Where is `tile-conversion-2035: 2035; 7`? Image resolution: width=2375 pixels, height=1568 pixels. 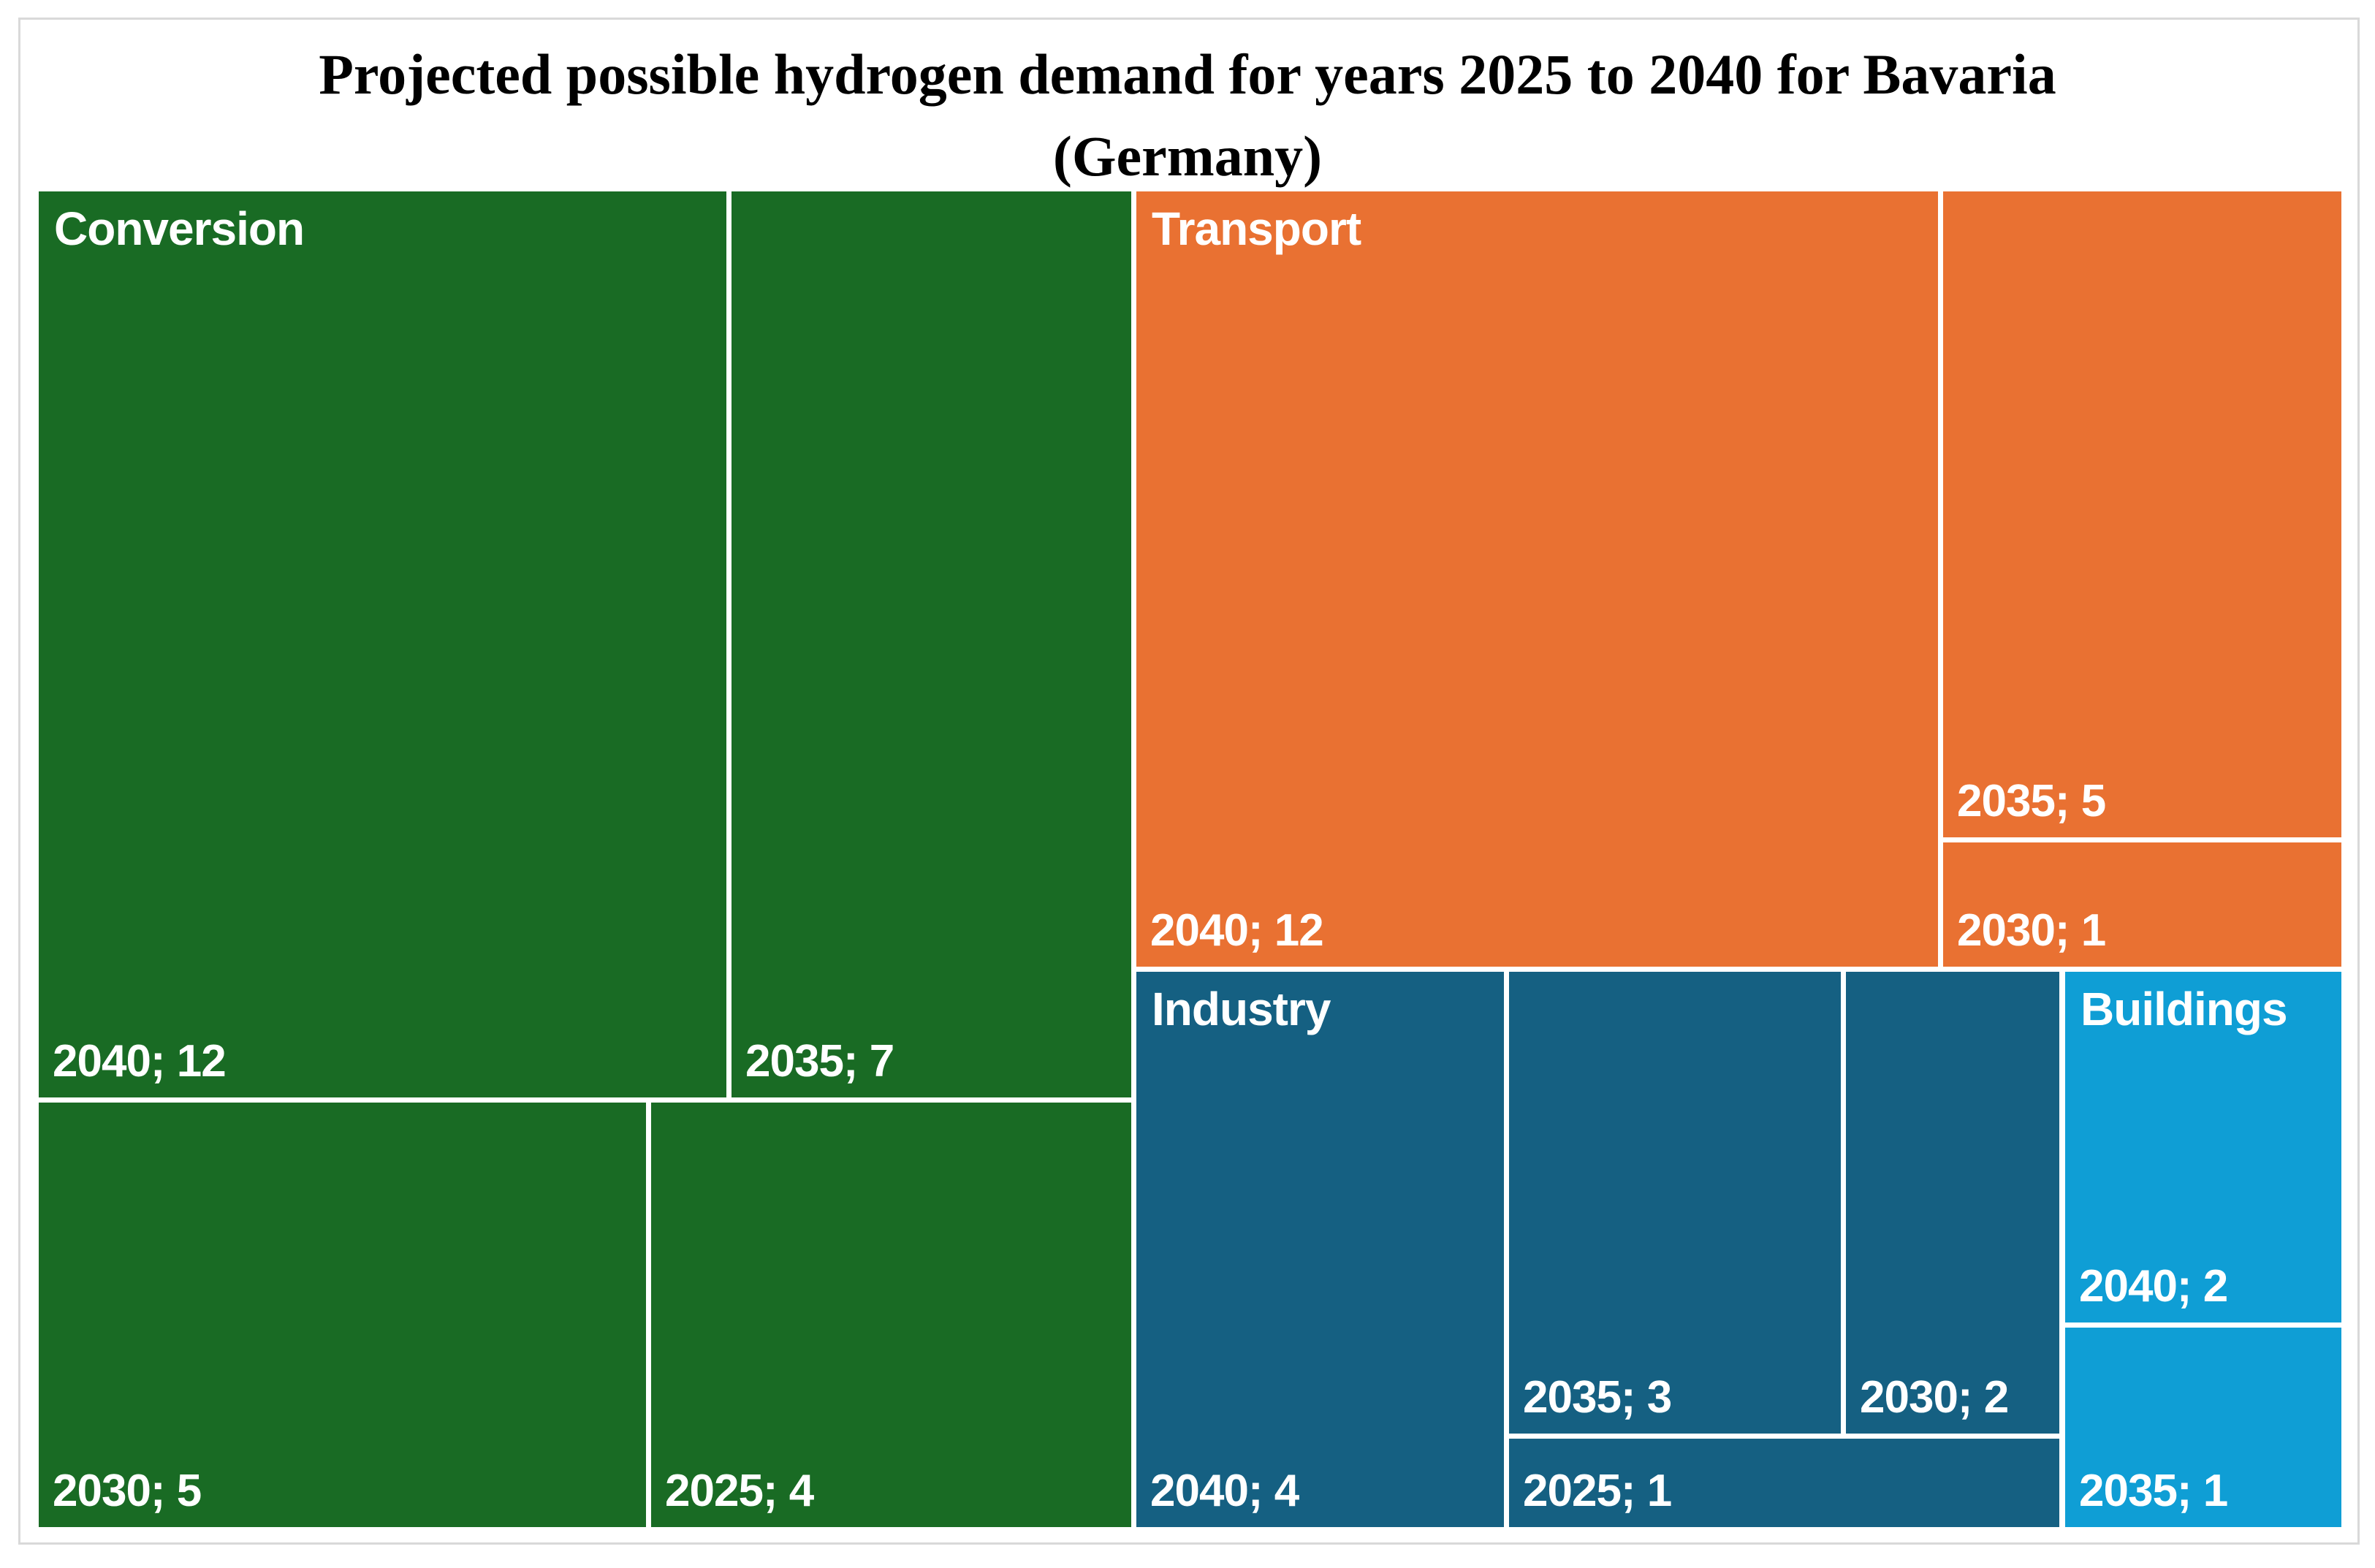
tile-conversion-2035: 2035; 7 is located at coordinates (931, 644).